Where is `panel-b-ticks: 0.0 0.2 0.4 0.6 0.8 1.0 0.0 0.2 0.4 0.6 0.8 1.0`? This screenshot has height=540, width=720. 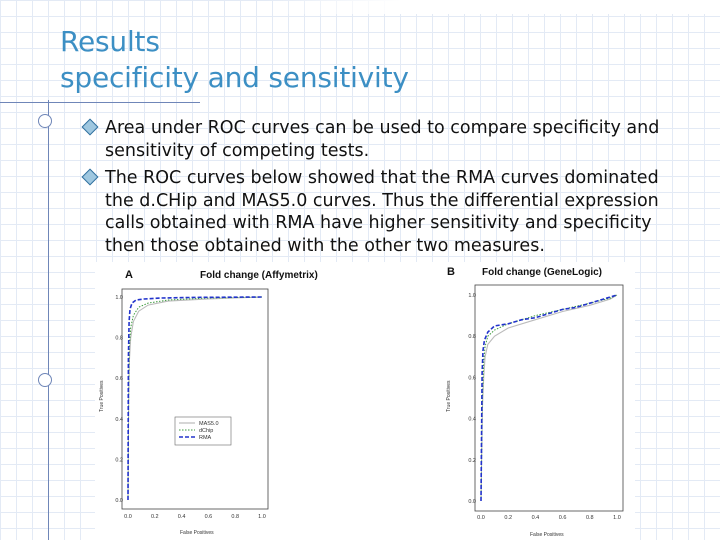
panel-b-ticks: 0.0 0.2 0.4 0.6 0.8 1.0 0.0 0.2 0.4 0.6 0.8 1.0 is located at coordinates (544, 407).